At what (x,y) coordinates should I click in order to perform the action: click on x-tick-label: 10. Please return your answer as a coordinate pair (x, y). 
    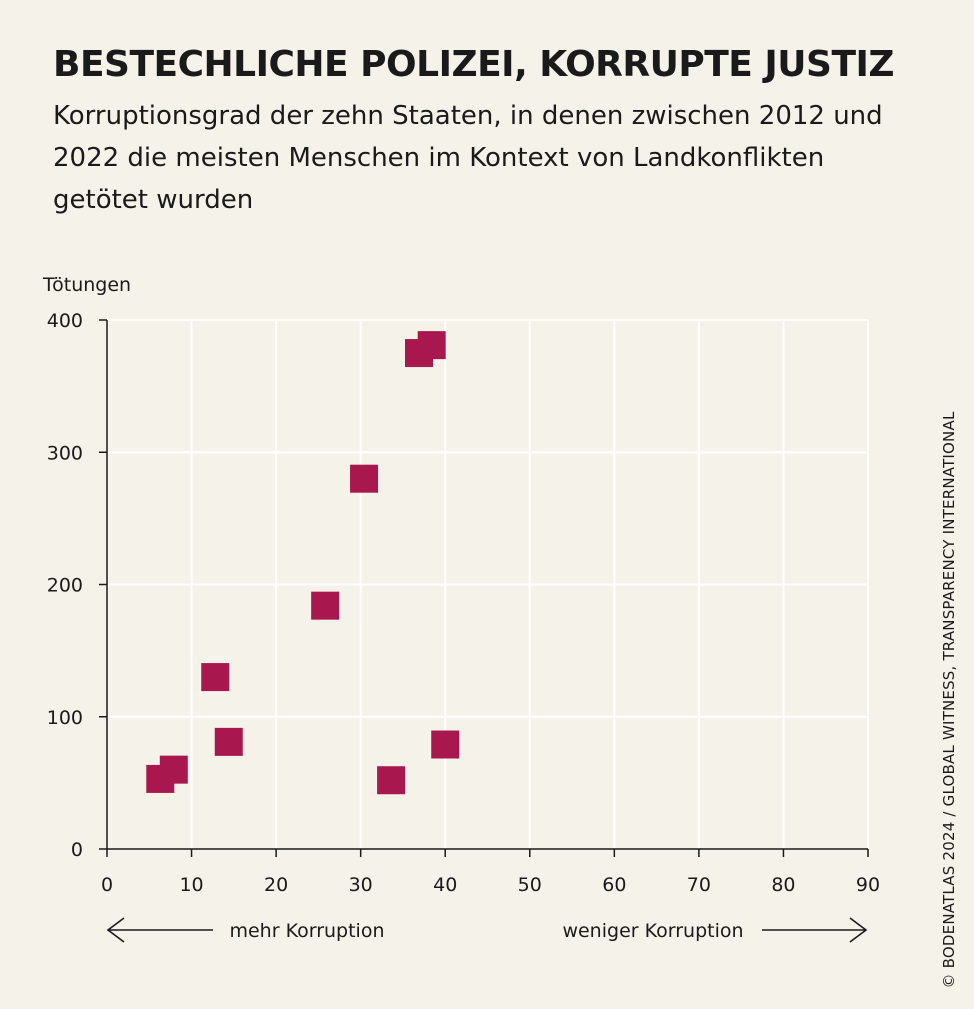
    Looking at the image, I should click on (191, 885).